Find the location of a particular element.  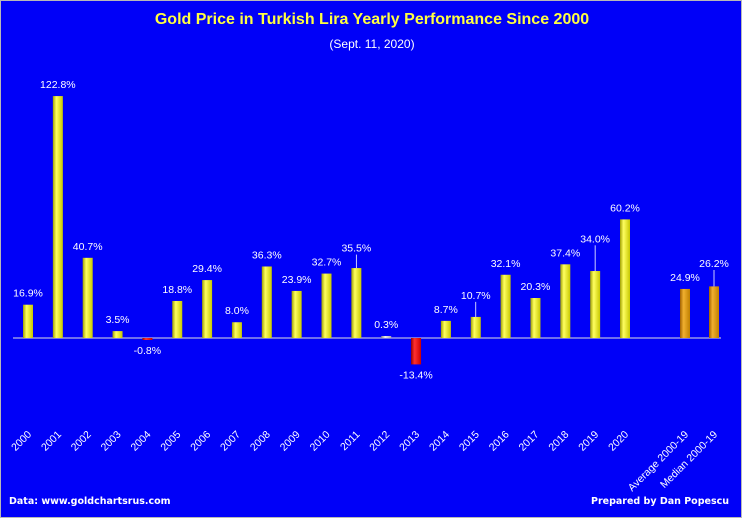

x-tick-label: 2017 is located at coordinates (529, 441).